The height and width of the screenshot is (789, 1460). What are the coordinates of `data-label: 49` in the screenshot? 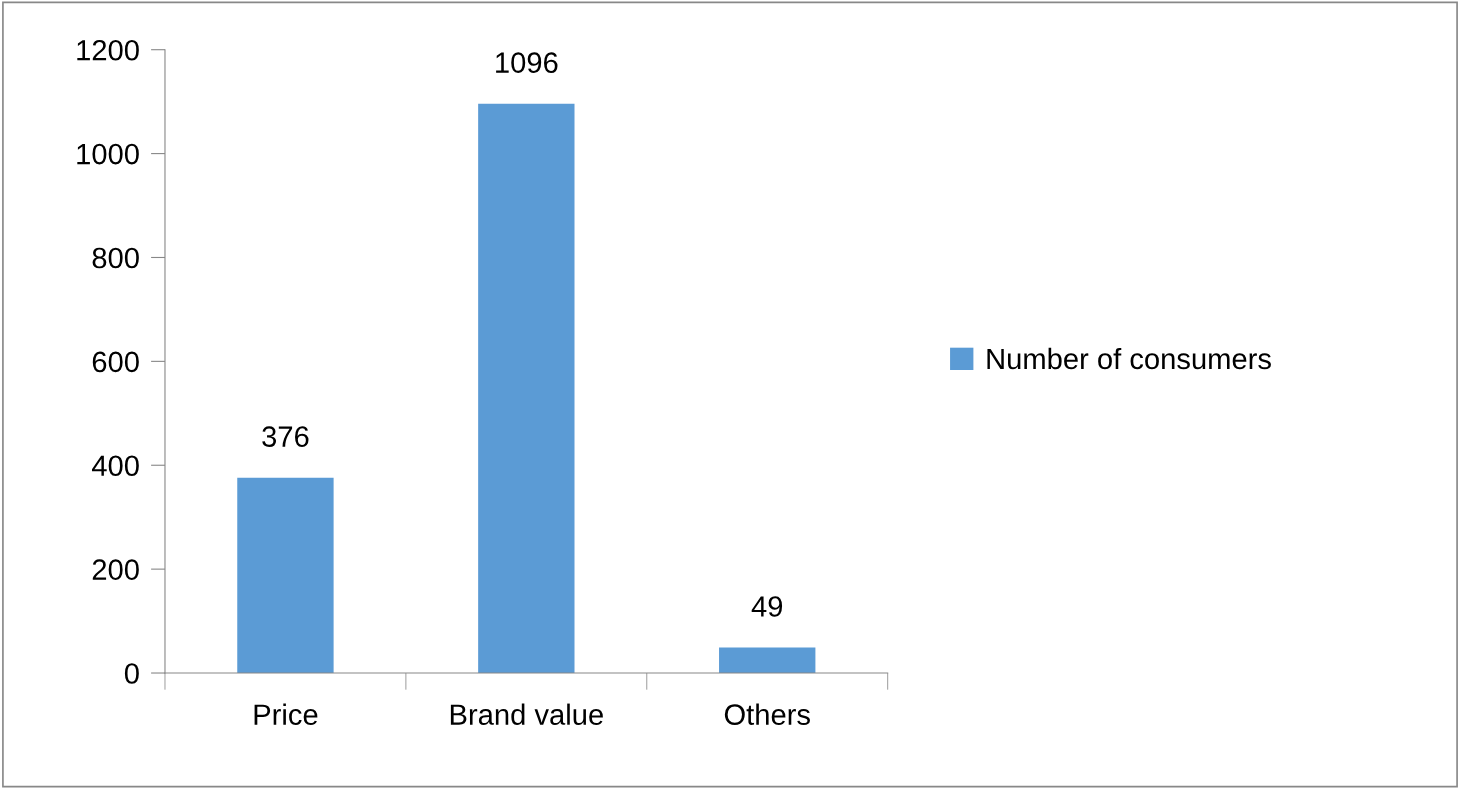 It's located at (767, 606).